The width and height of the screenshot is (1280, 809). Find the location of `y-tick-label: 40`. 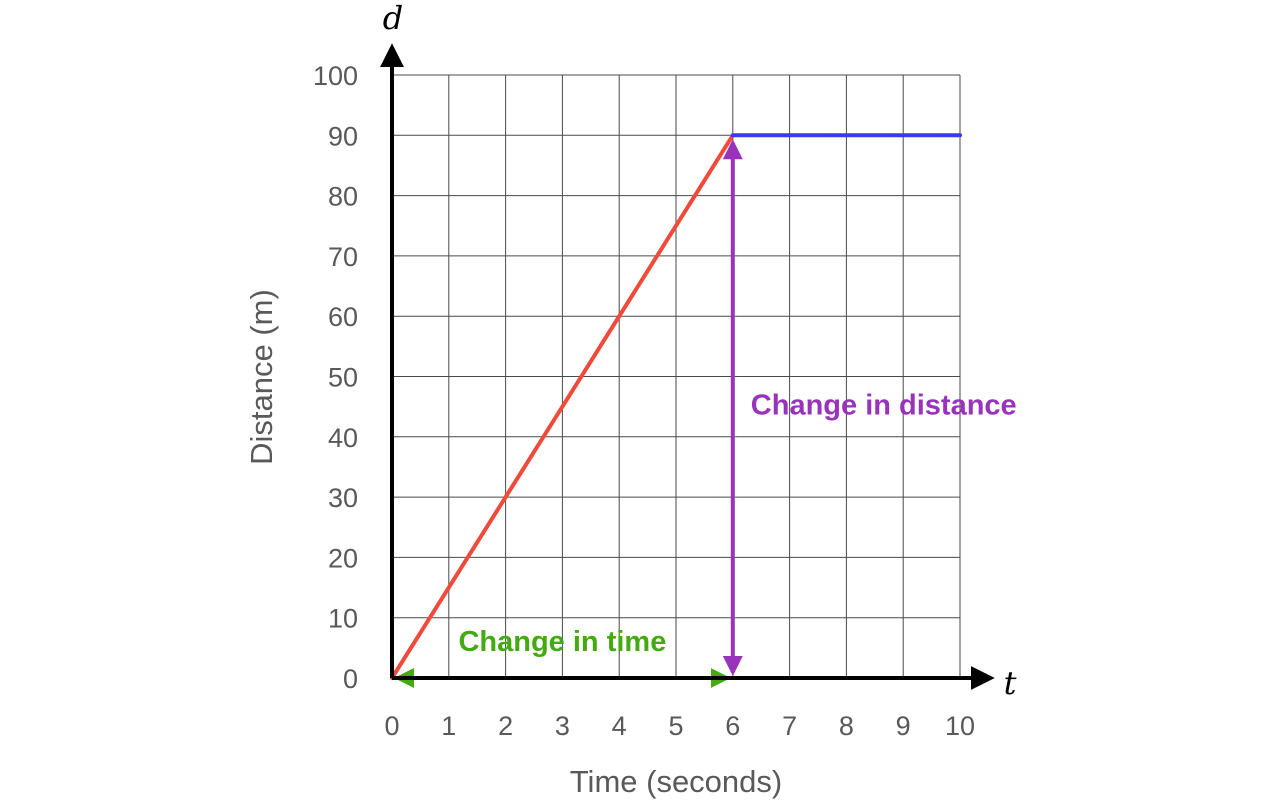

y-tick-label: 40 is located at coordinates (343, 438).